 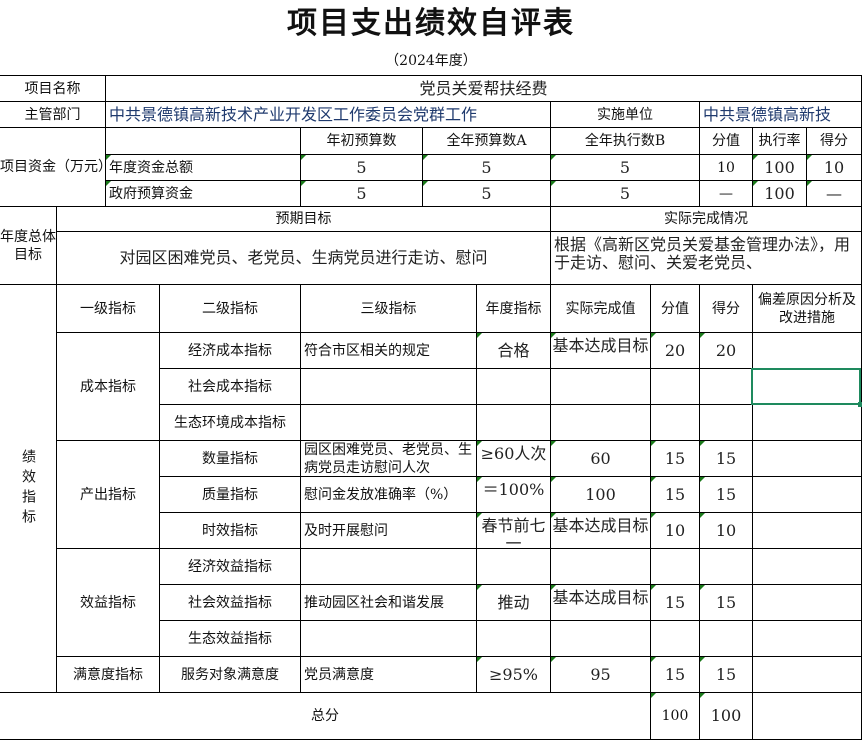 What do you see at coordinates (675, 351) in the screenshot?
I see `indicator-score: 20` at bounding box center [675, 351].